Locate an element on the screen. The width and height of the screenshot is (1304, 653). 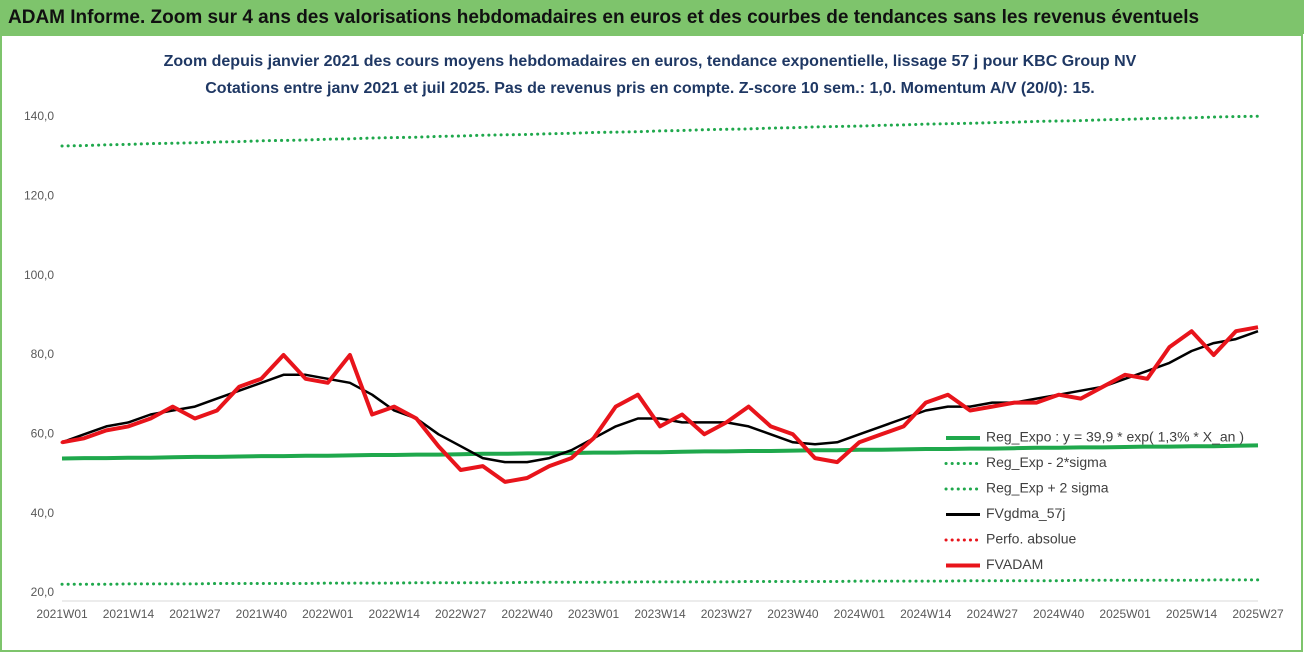
x-tick-label: 2023W27 is located at coordinates (727, 614).